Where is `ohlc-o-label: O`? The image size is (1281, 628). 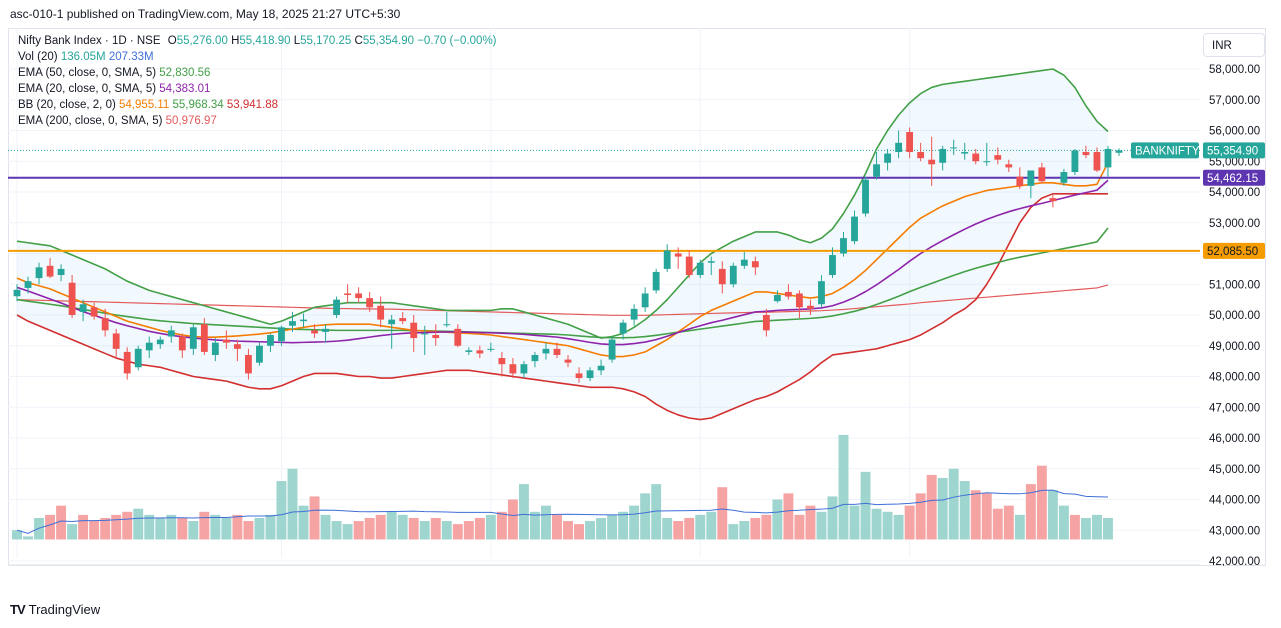 ohlc-o-label: O is located at coordinates (172, 41).